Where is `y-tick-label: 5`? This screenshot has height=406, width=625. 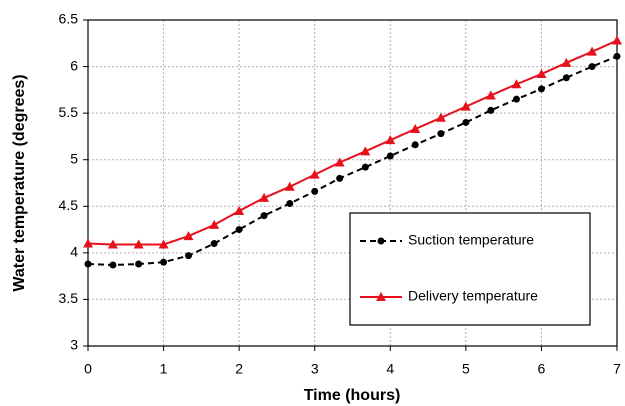 y-tick-label: 5 is located at coordinates (74, 158).